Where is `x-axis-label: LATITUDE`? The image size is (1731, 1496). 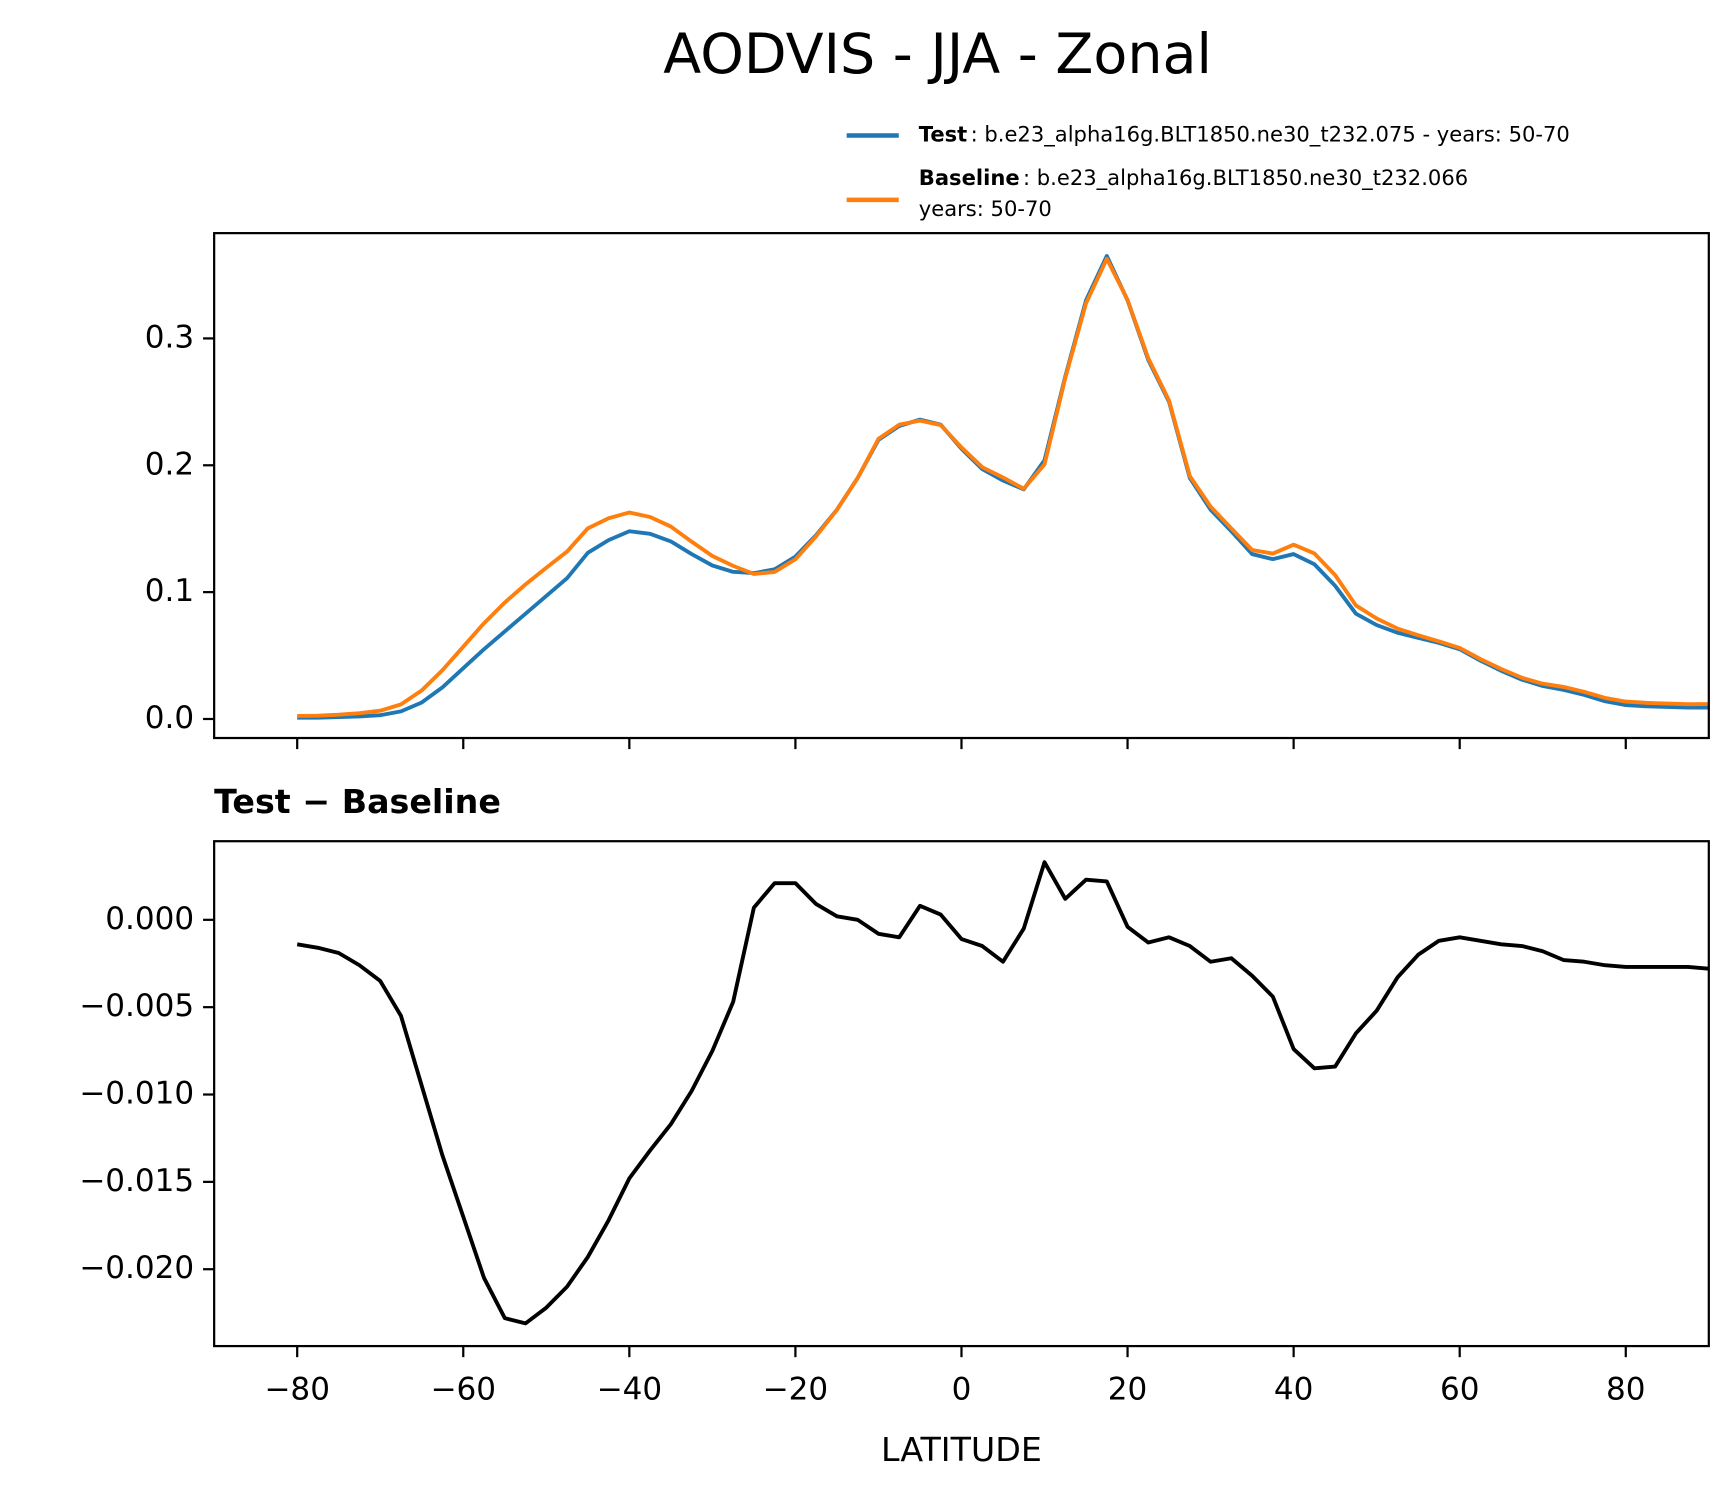 x-axis-label: LATITUDE is located at coordinates (961, 1449).